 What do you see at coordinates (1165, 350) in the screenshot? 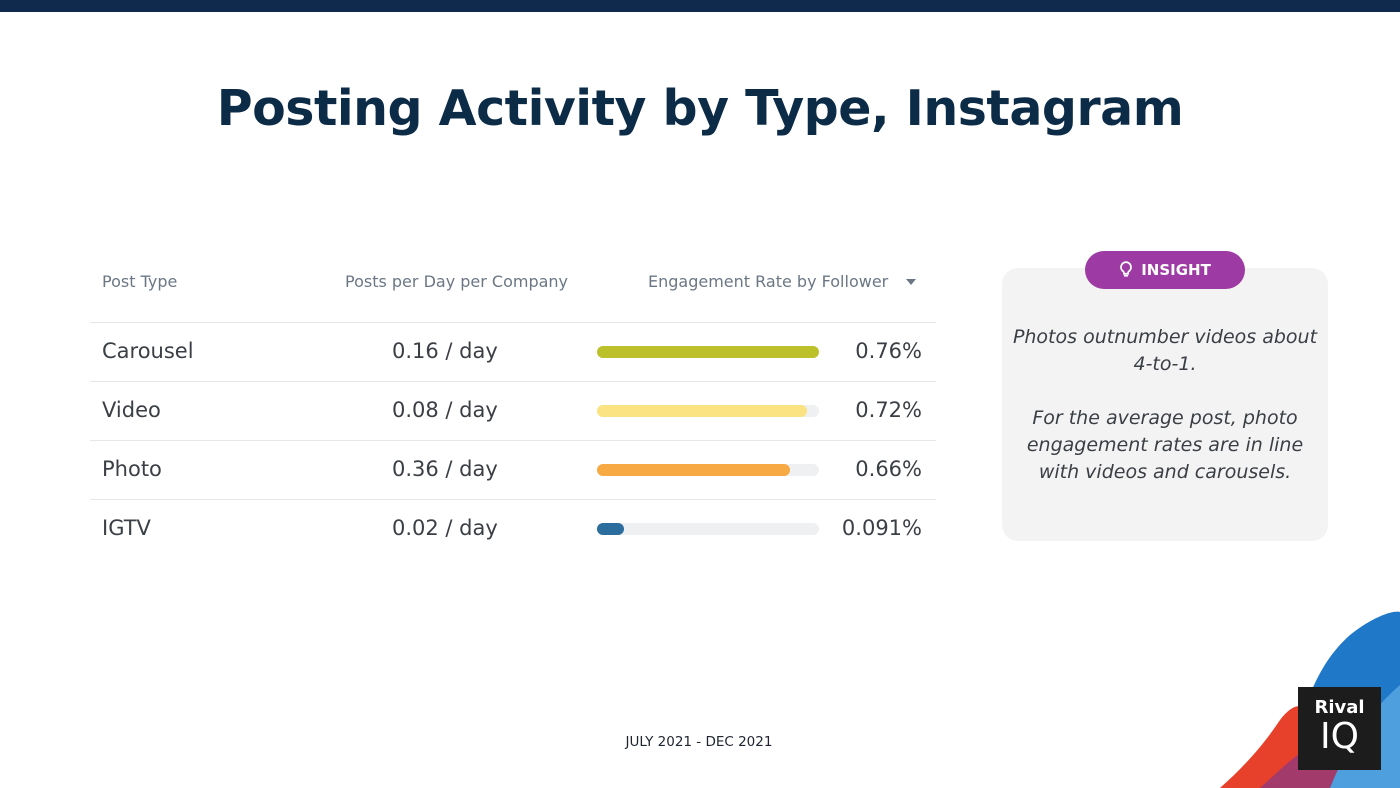
I see `insight-paragraph: Photos outnumber videos about 4-to-1.` at bounding box center [1165, 350].